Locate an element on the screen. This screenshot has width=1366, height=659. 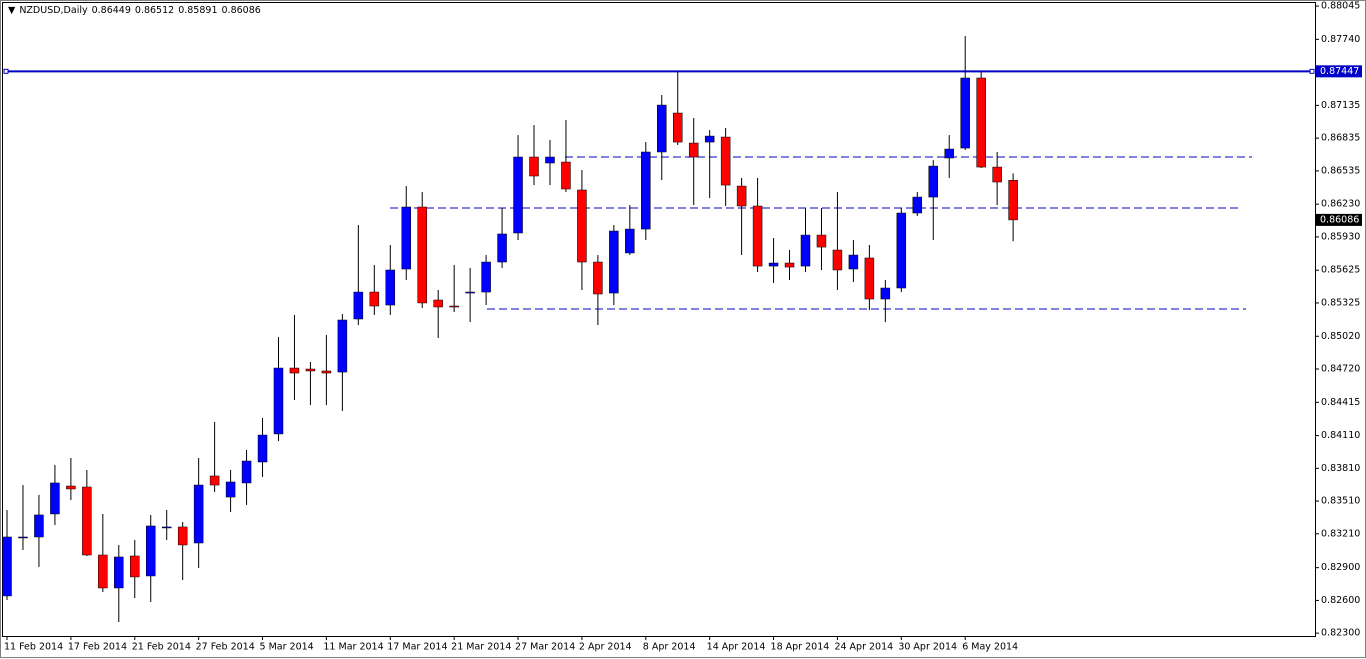
y-tick-label: 0.85325 is located at coordinates (1340, 302).